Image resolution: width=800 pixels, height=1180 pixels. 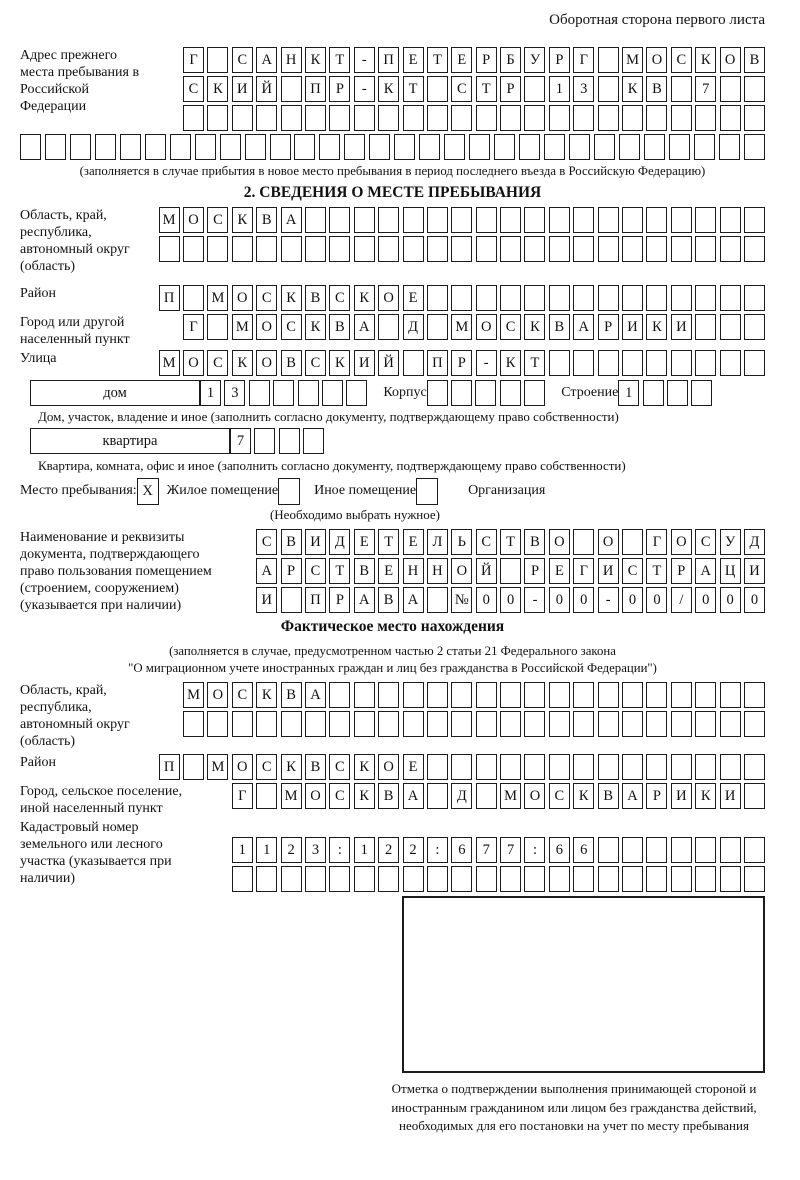 I want to click on char-cell: Ц, so click(x=730, y=571).